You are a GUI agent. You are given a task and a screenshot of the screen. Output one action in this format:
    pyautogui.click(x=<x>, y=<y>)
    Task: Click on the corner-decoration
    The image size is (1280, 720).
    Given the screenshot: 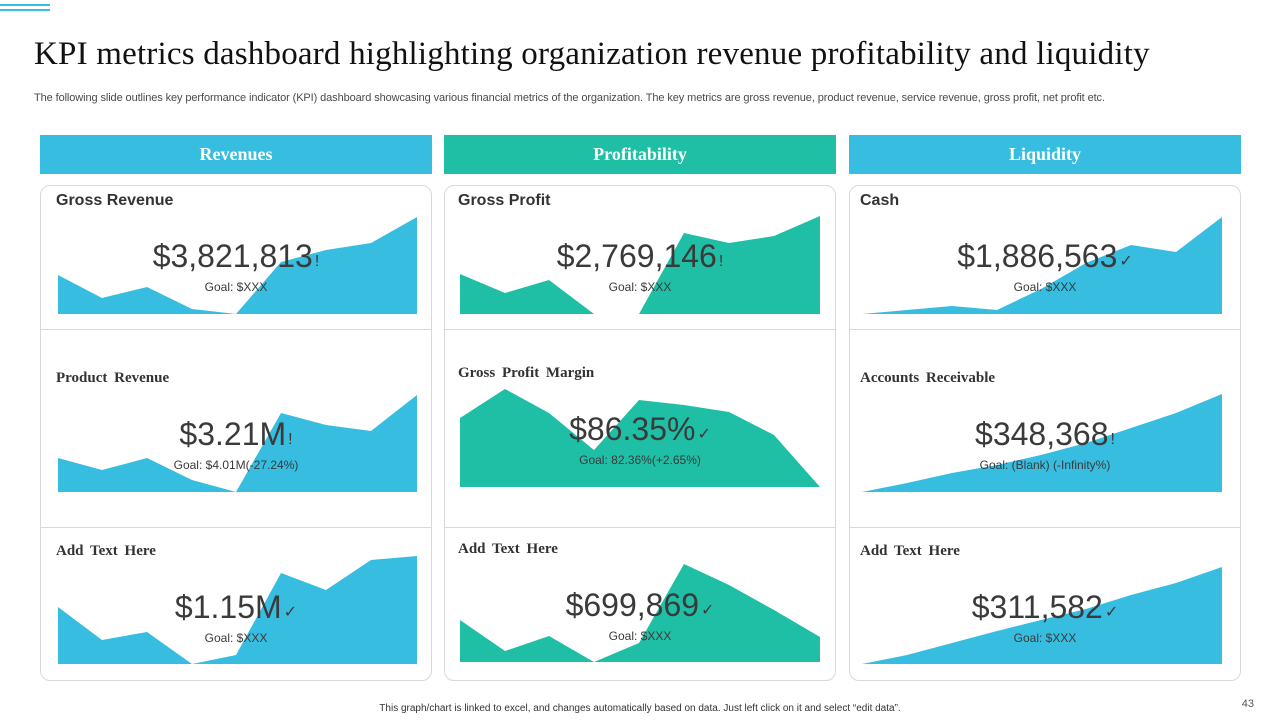 What is the action you would take?
    pyautogui.click(x=25, y=9)
    